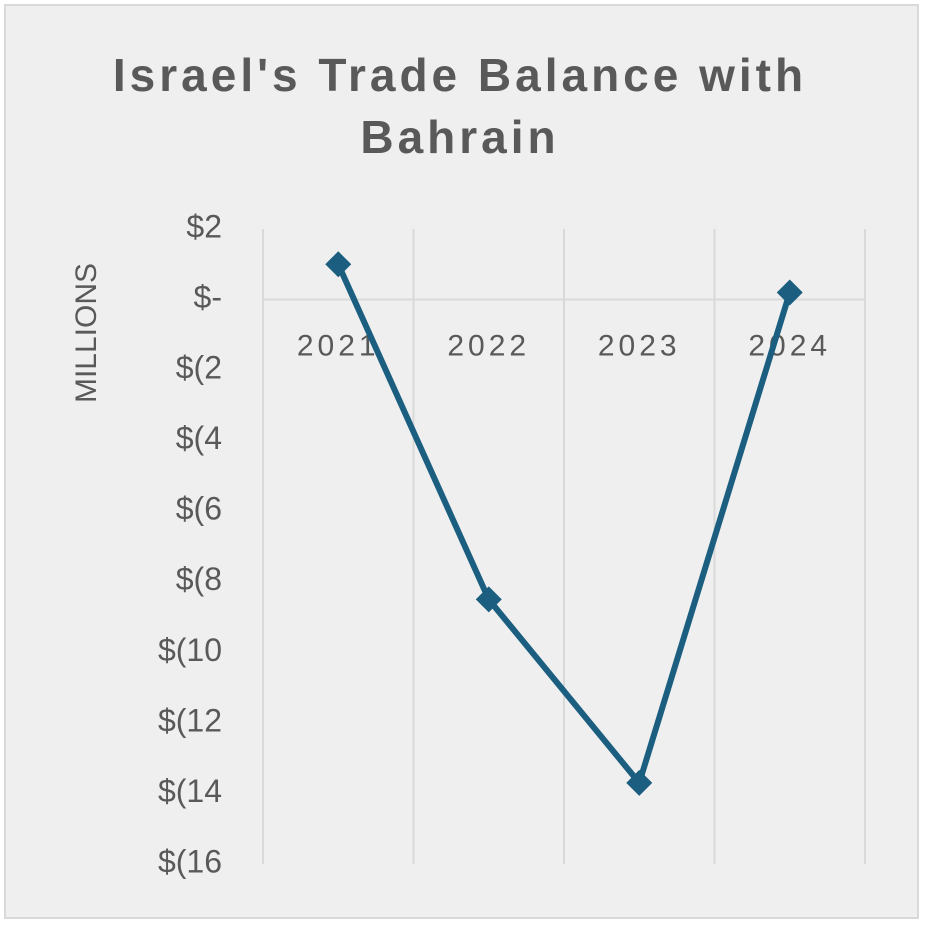 Image resolution: width=925 pixels, height=925 pixels. Describe the element at coordinates (190, 720) in the screenshot. I see `y-tick-label: $(12` at that location.